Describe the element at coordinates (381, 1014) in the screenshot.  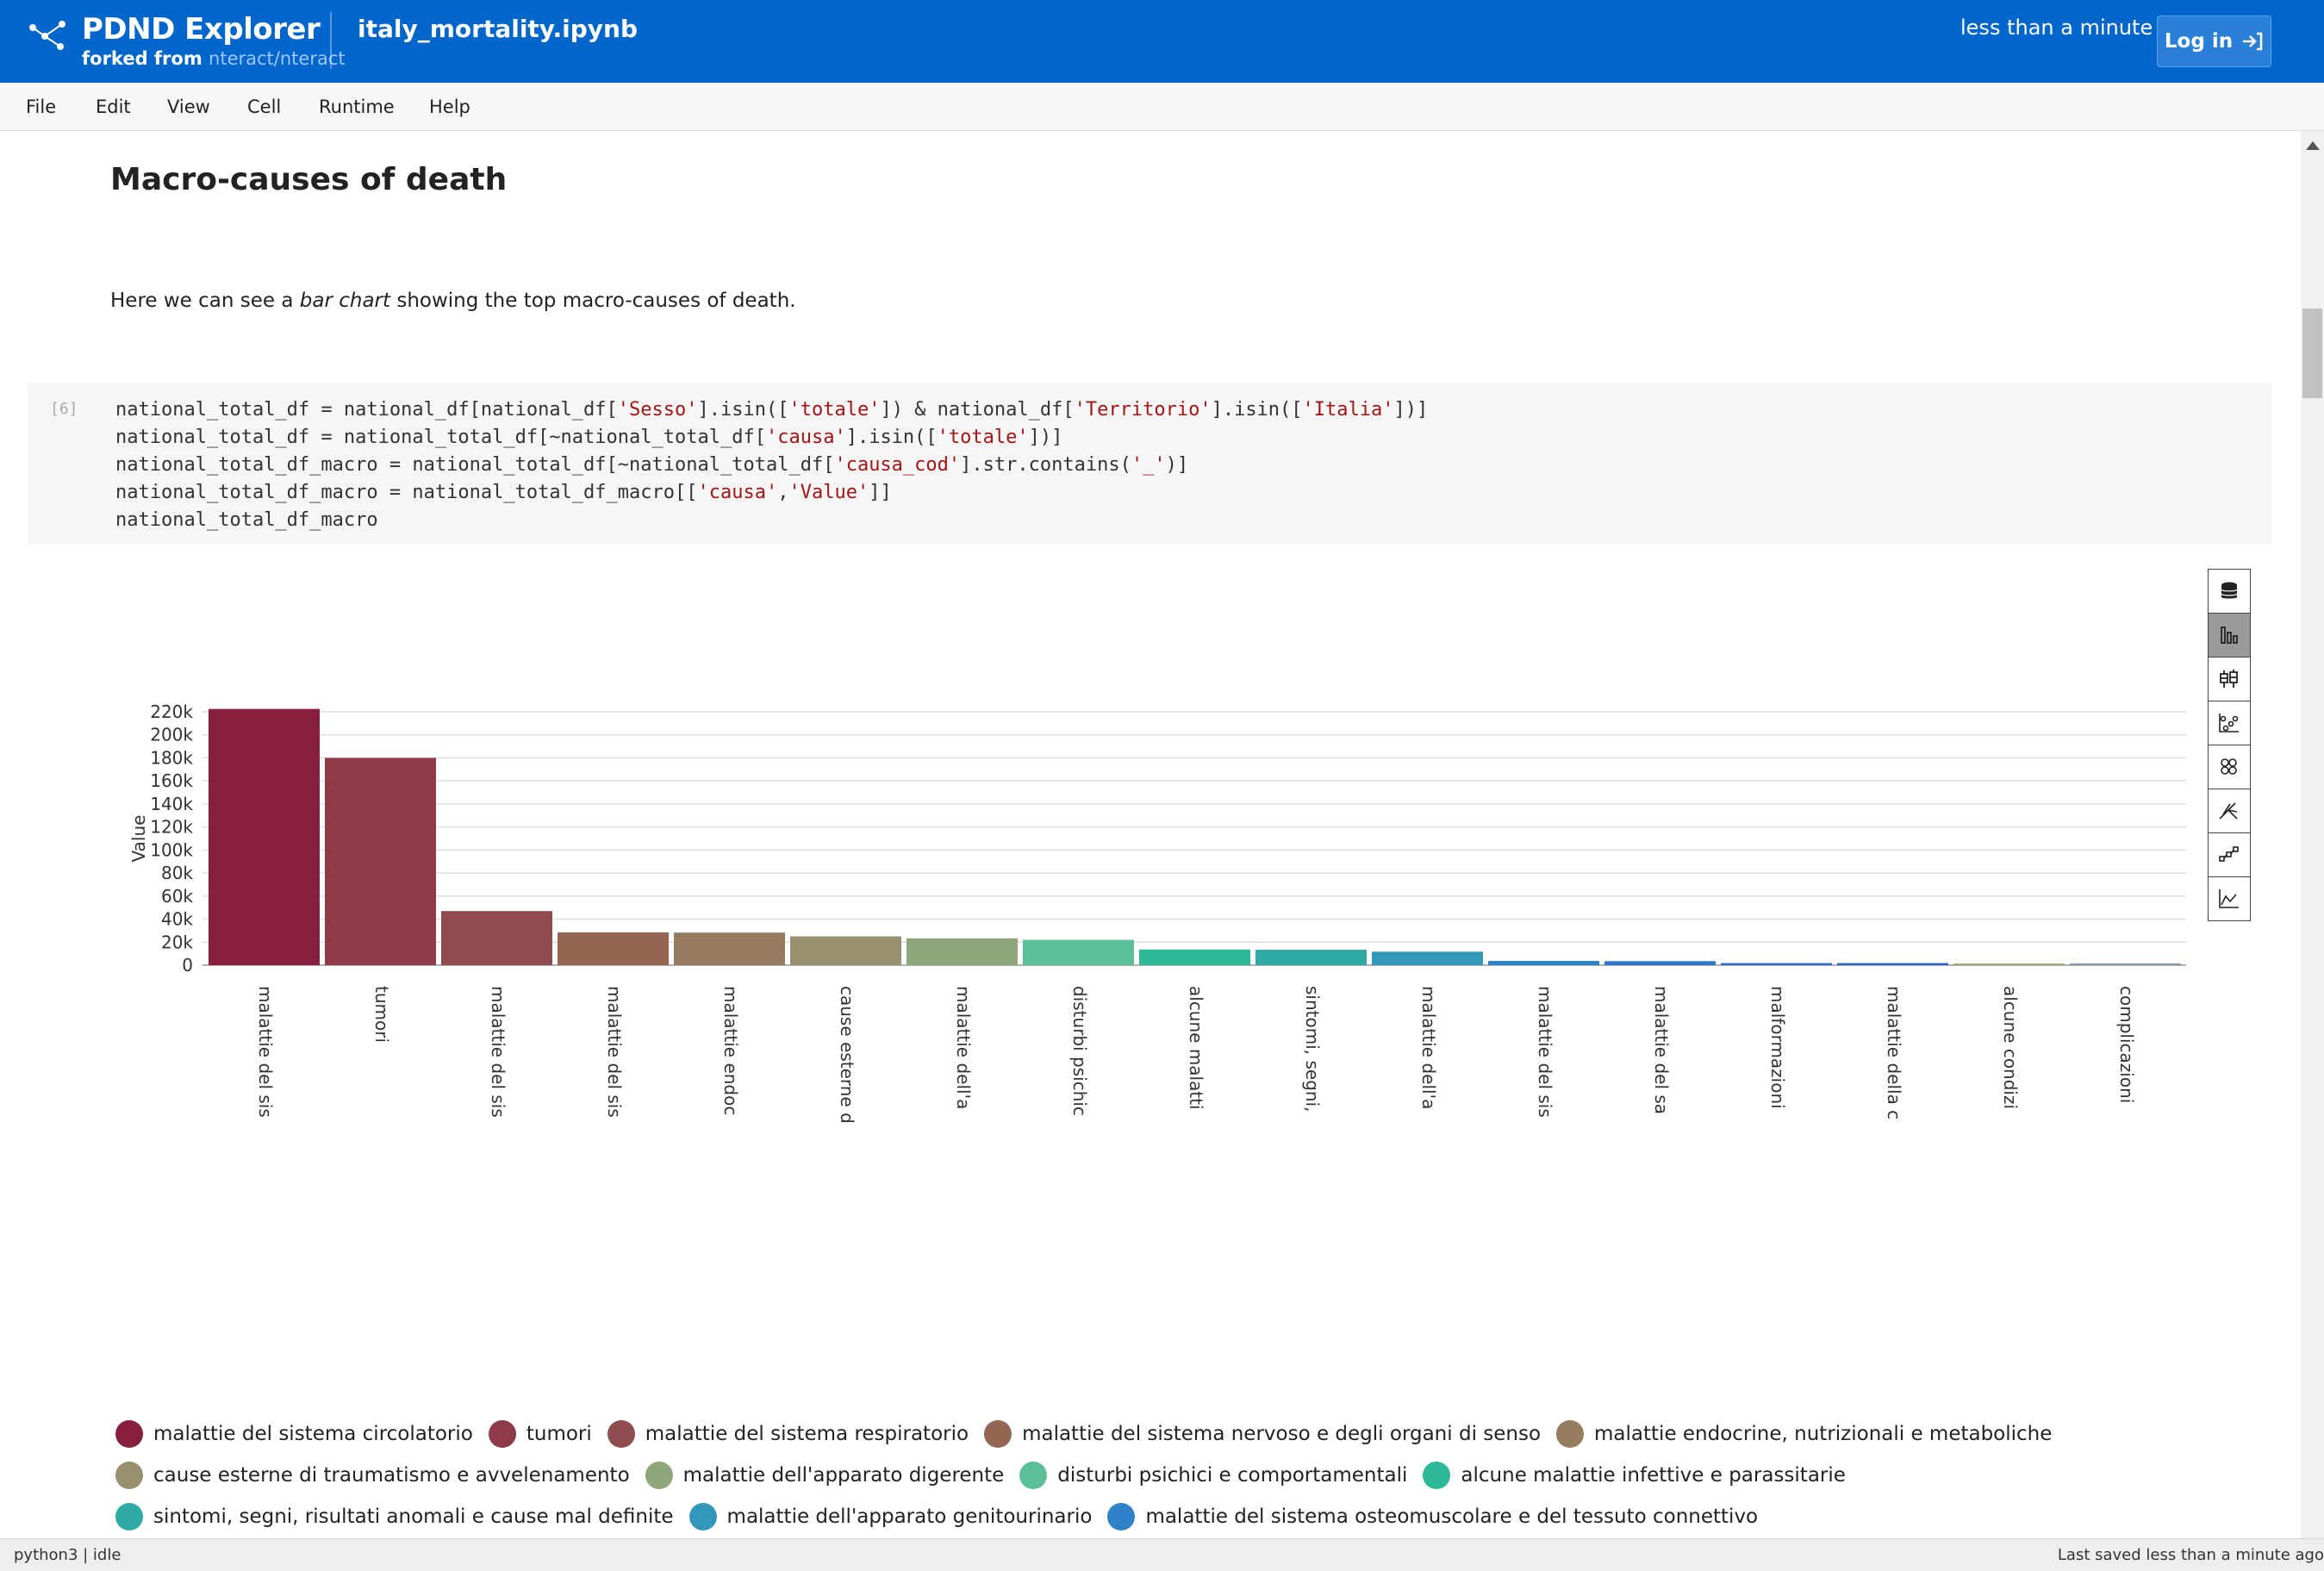
I see `x-tick-label: tumori` at that location.